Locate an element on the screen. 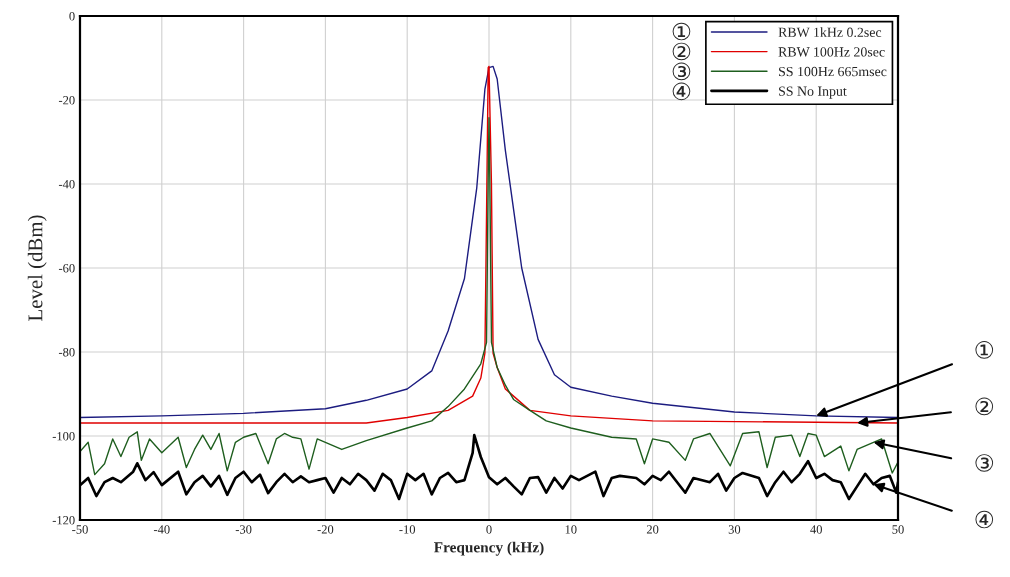 The height and width of the screenshot is (577, 1010). x-axis-title: Frequency (kHz) is located at coordinates (489, 548).